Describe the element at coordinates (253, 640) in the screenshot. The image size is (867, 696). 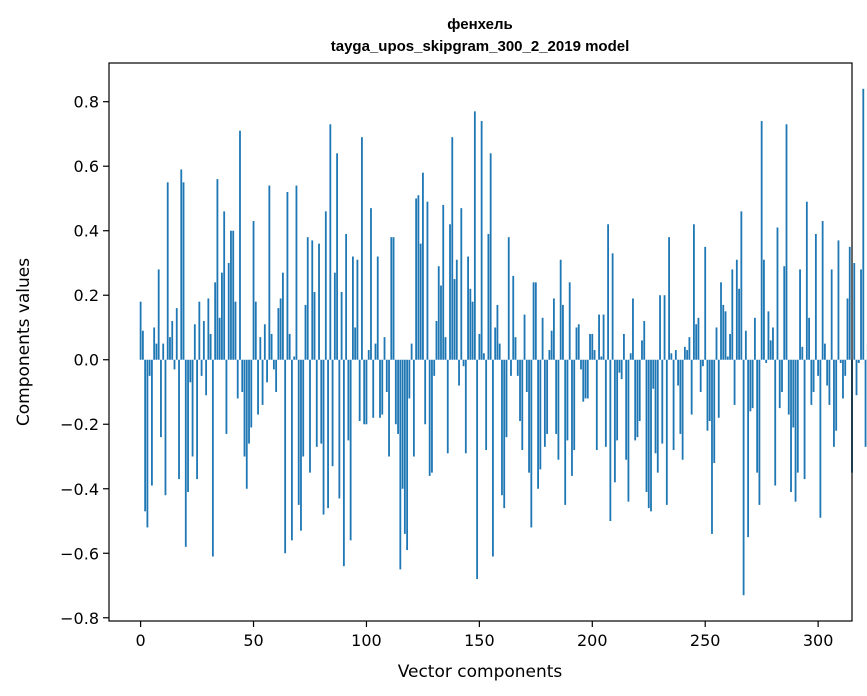
I see `x-tick-label: 50` at that location.